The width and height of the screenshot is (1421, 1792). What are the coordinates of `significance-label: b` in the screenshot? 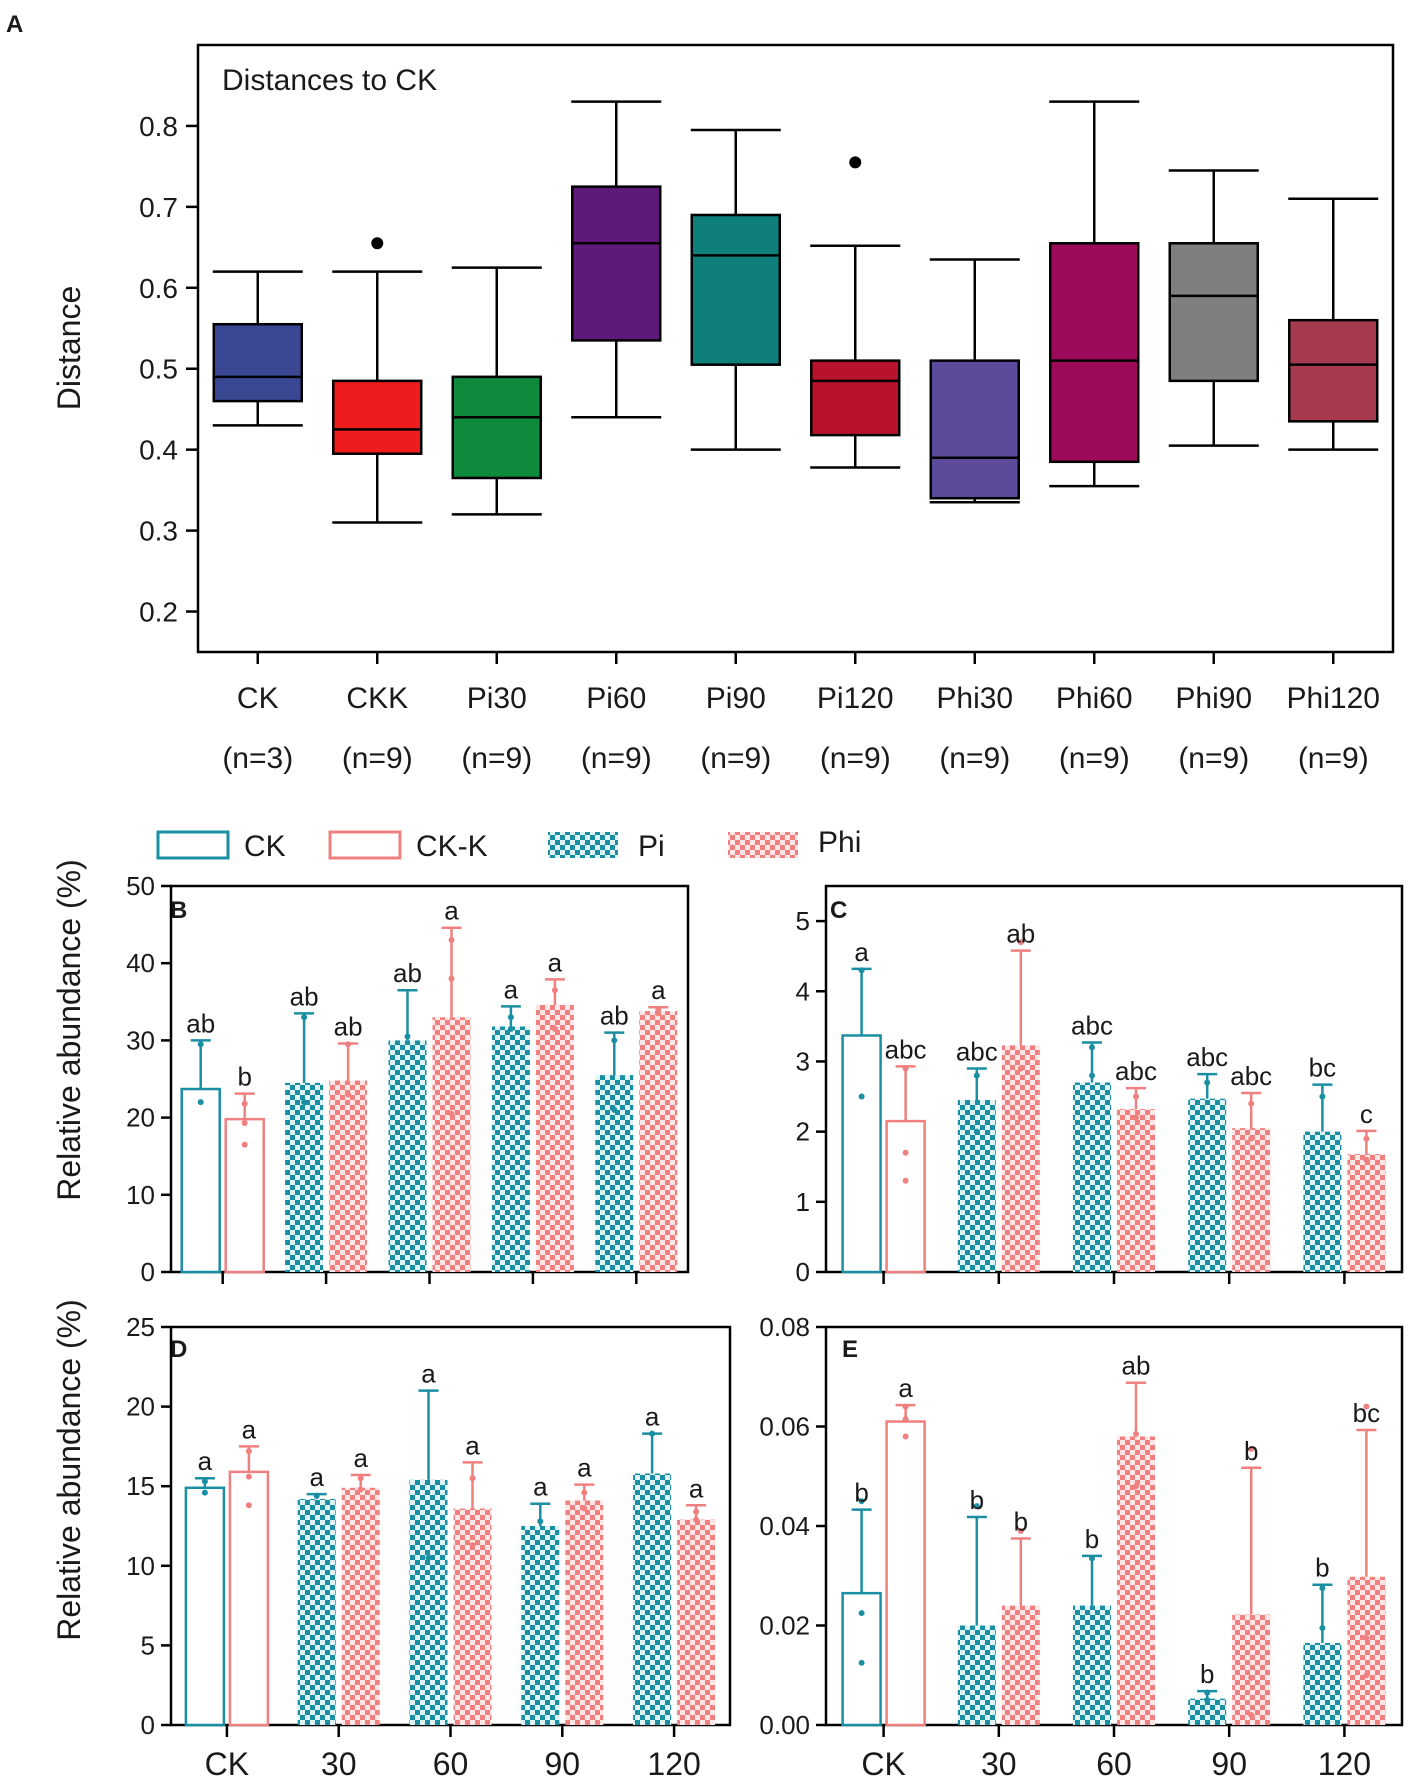 It's located at (977, 1500).